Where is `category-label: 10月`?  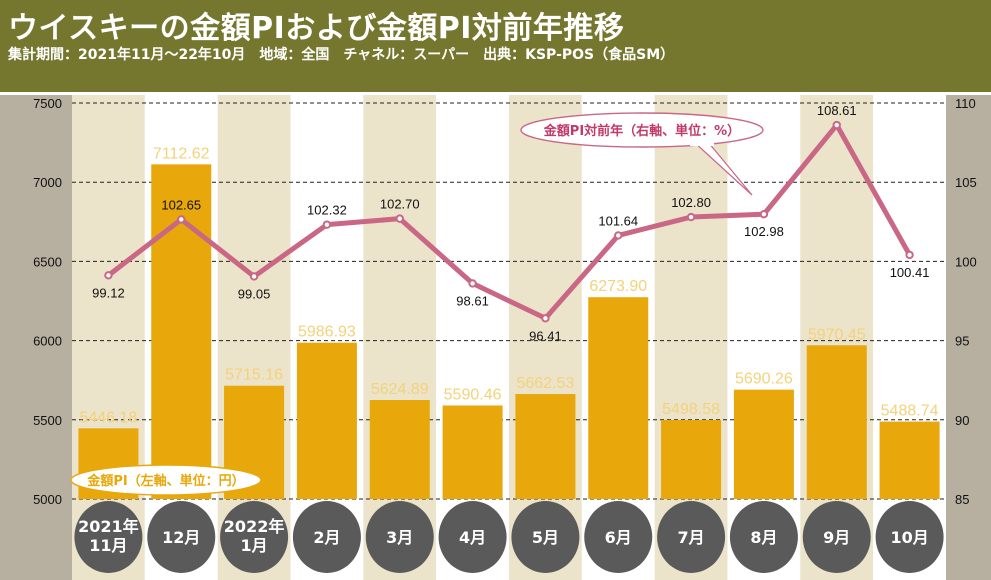
category-label: 10月 is located at coordinates (909, 537).